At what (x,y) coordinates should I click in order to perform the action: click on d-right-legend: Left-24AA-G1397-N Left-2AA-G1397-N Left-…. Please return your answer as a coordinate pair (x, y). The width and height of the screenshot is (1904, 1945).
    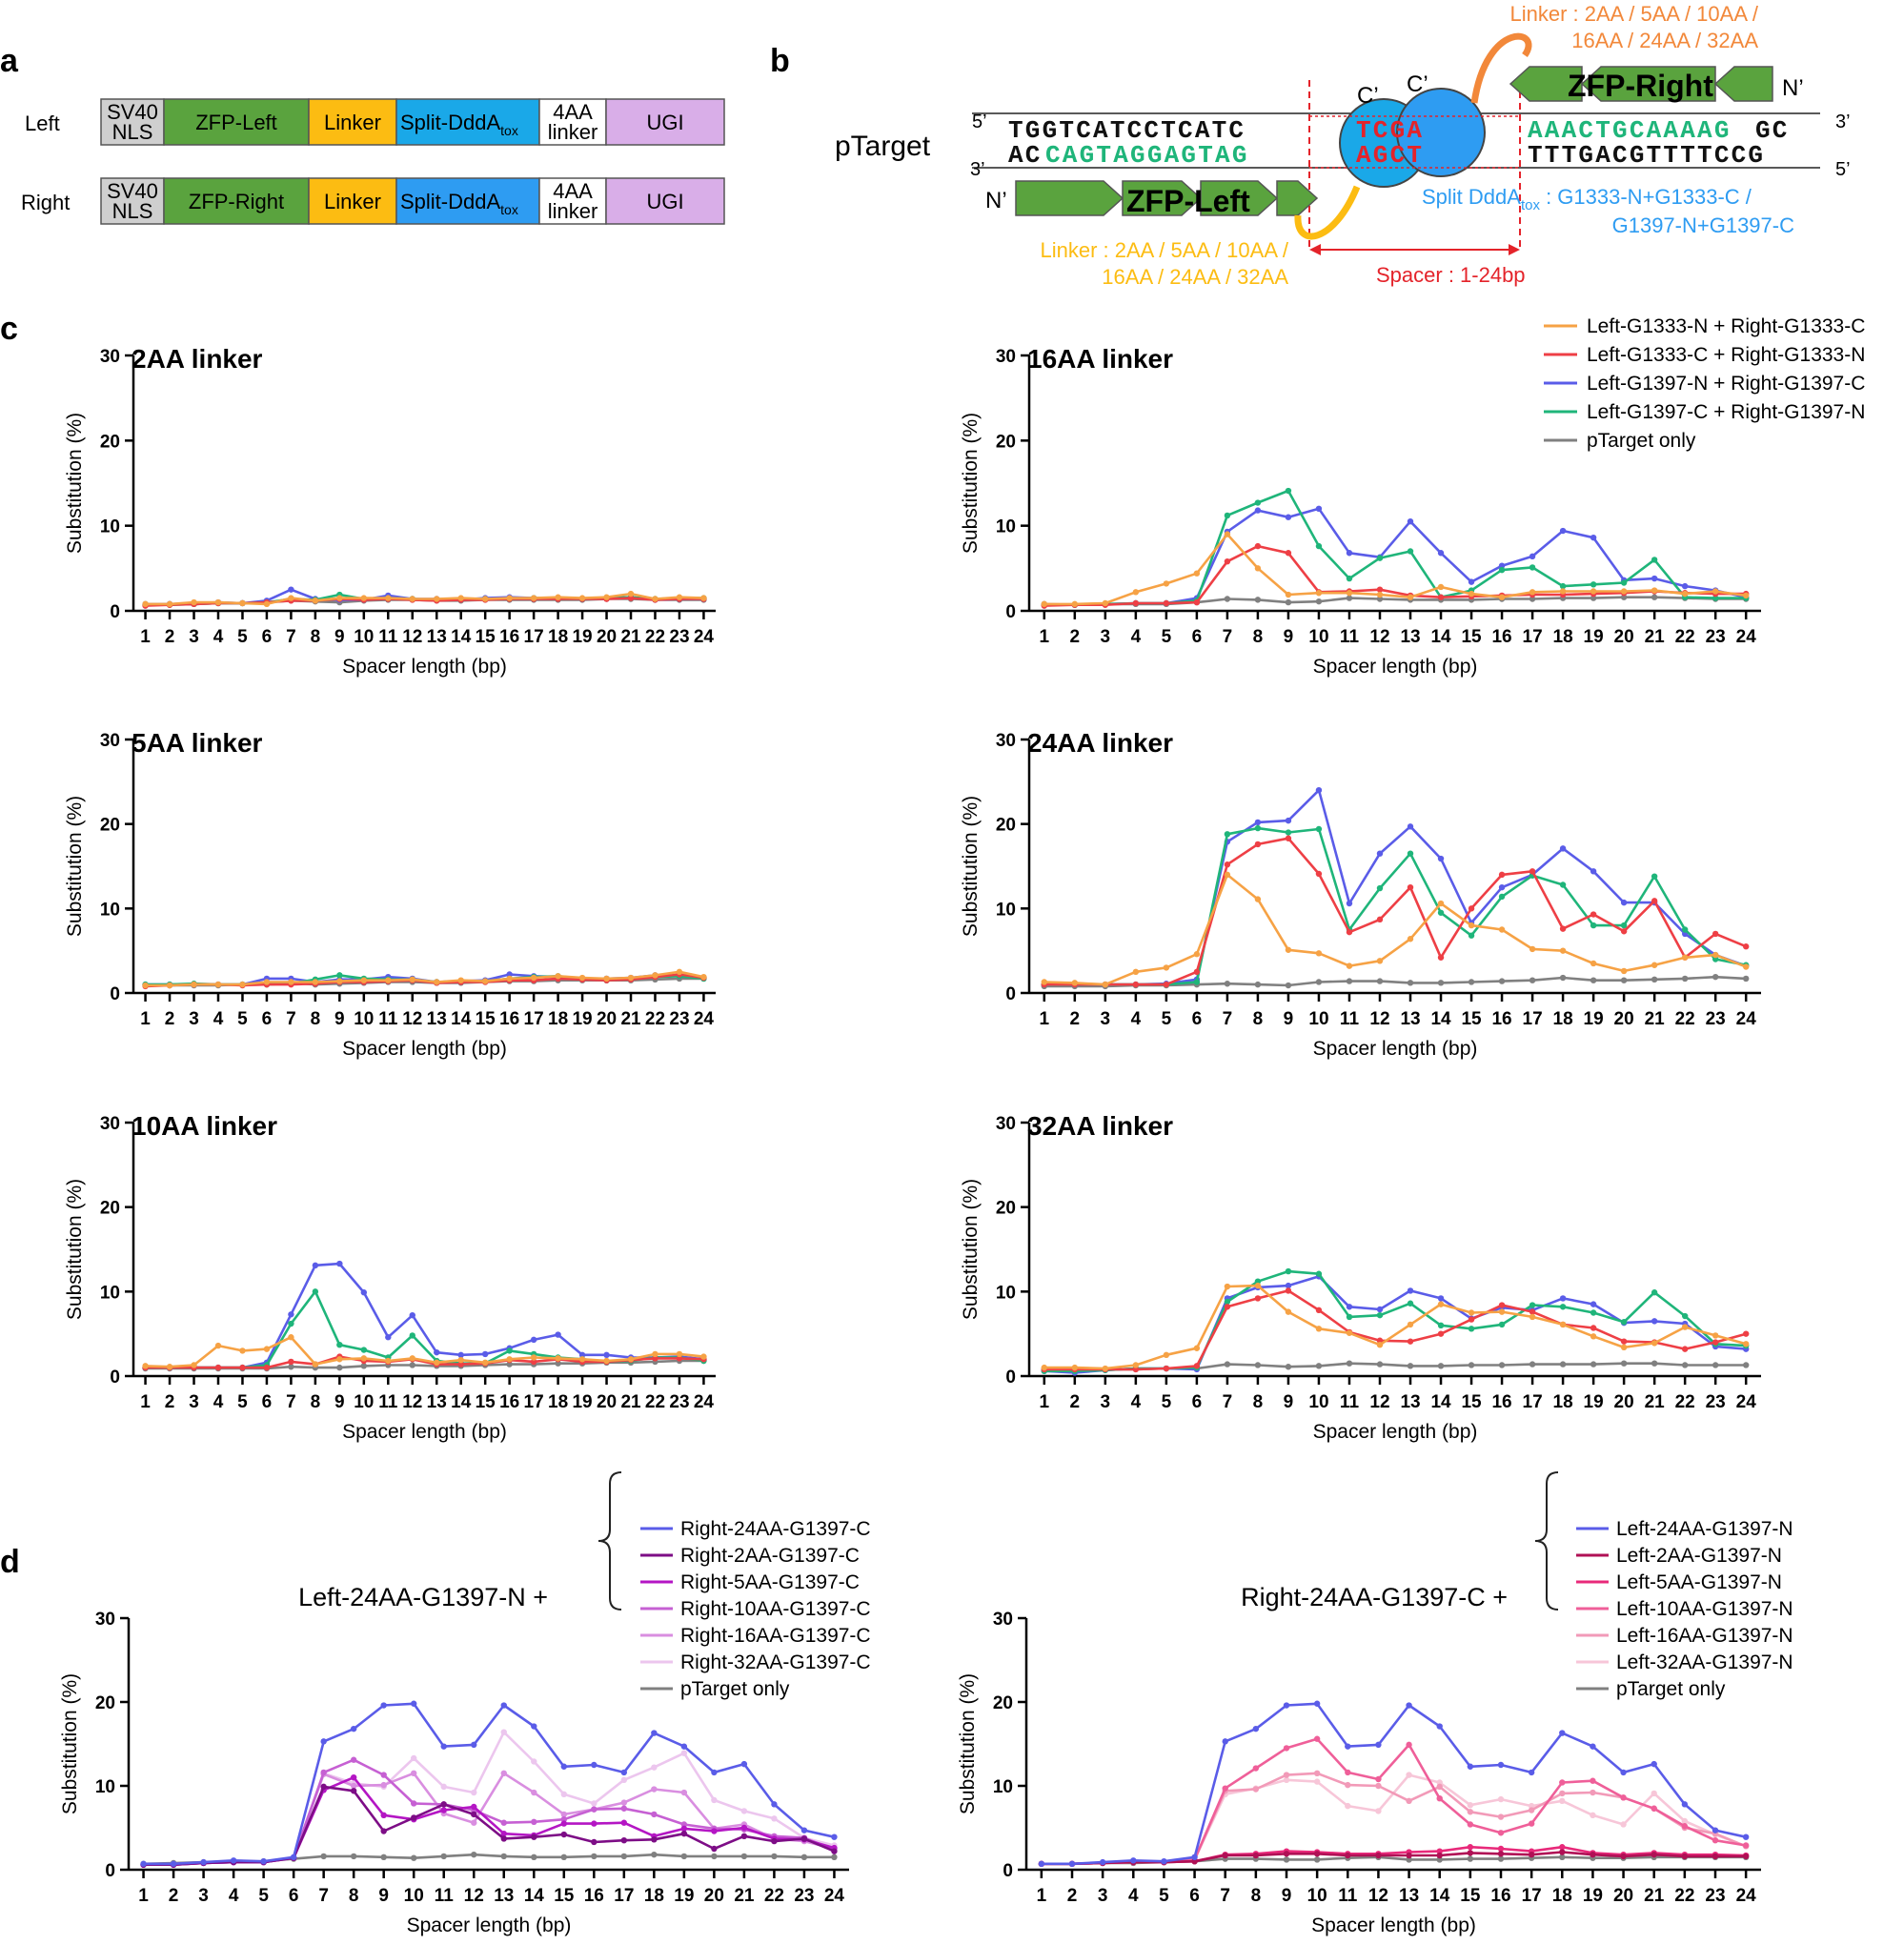
    Looking at the image, I should click on (1684, 1609).